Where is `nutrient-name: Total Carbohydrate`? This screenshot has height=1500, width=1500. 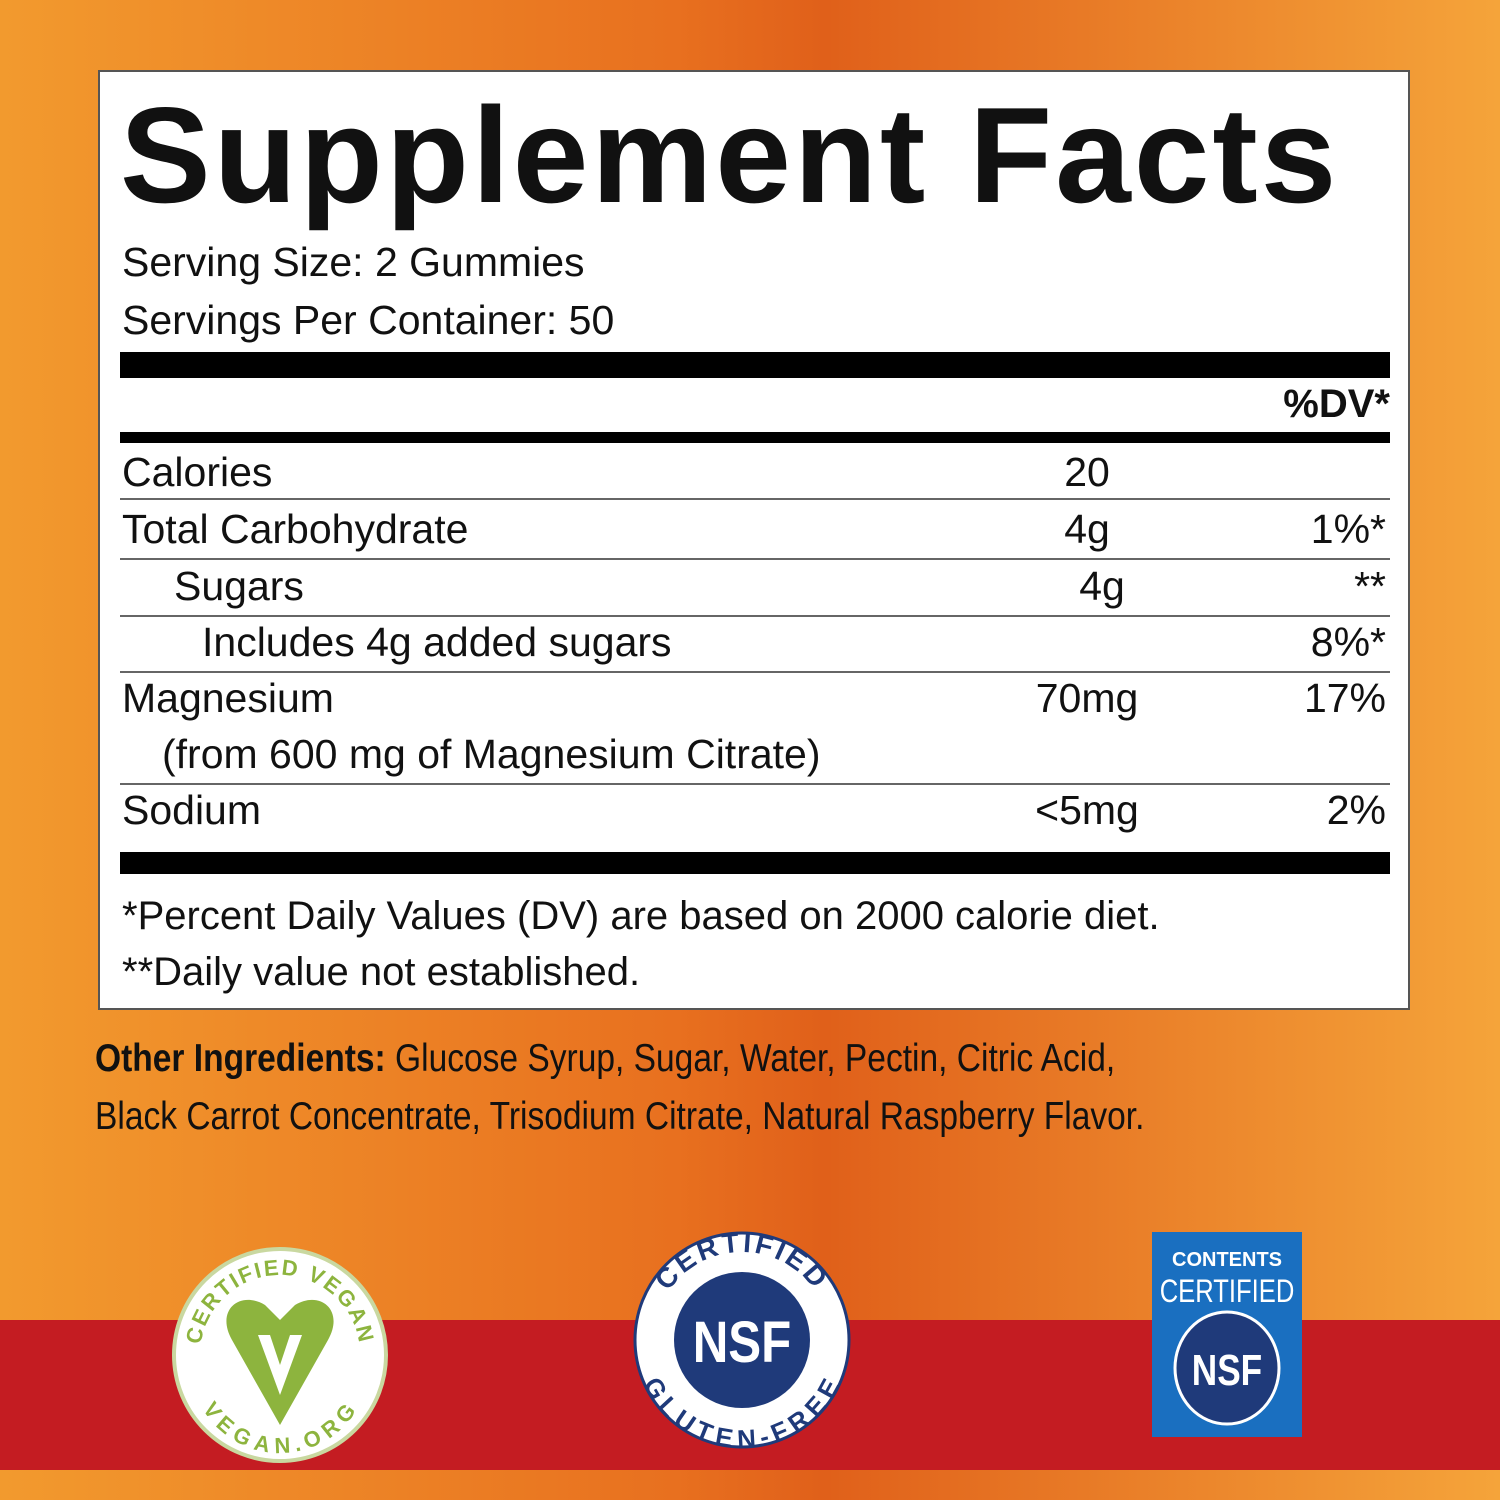 nutrient-name: Total Carbohydrate is located at coordinates (295, 529).